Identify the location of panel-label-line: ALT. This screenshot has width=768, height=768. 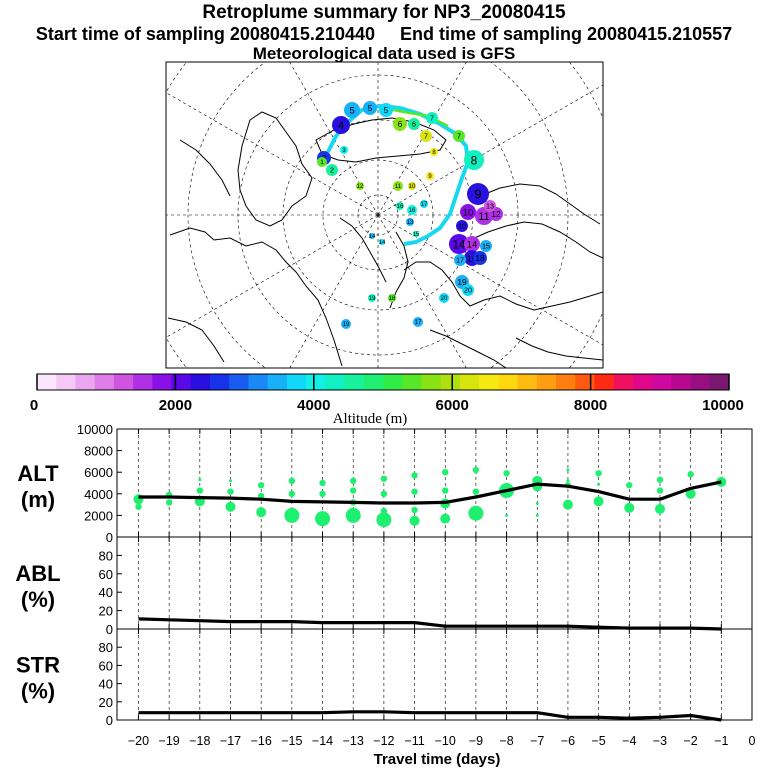
(38, 473).